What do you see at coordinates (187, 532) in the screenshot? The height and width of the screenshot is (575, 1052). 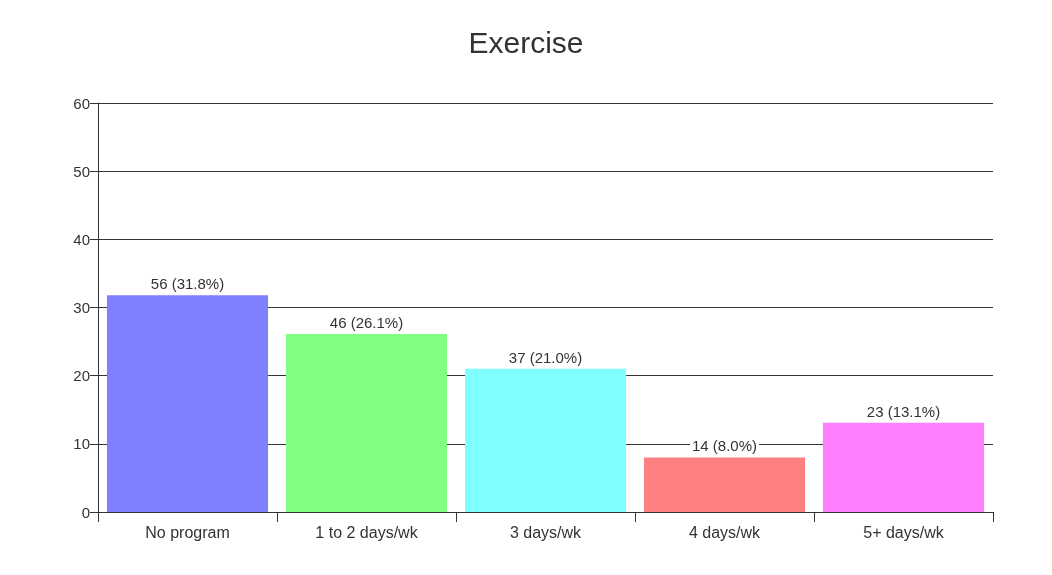 I see `x-tick-label: No program` at bounding box center [187, 532].